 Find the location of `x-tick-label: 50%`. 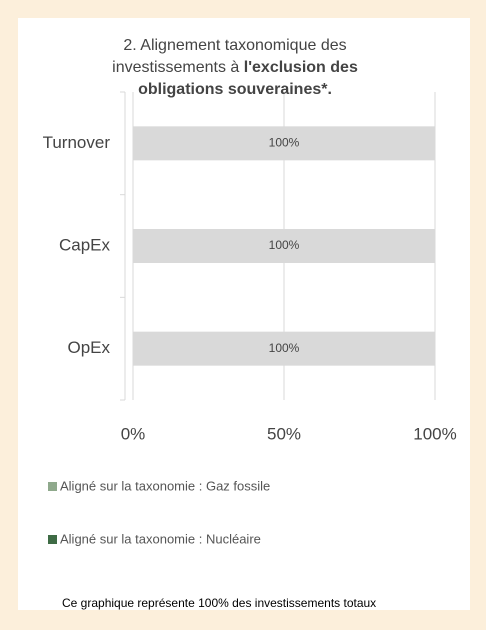

x-tick-label: 50% is located at coordinates (284, 433).